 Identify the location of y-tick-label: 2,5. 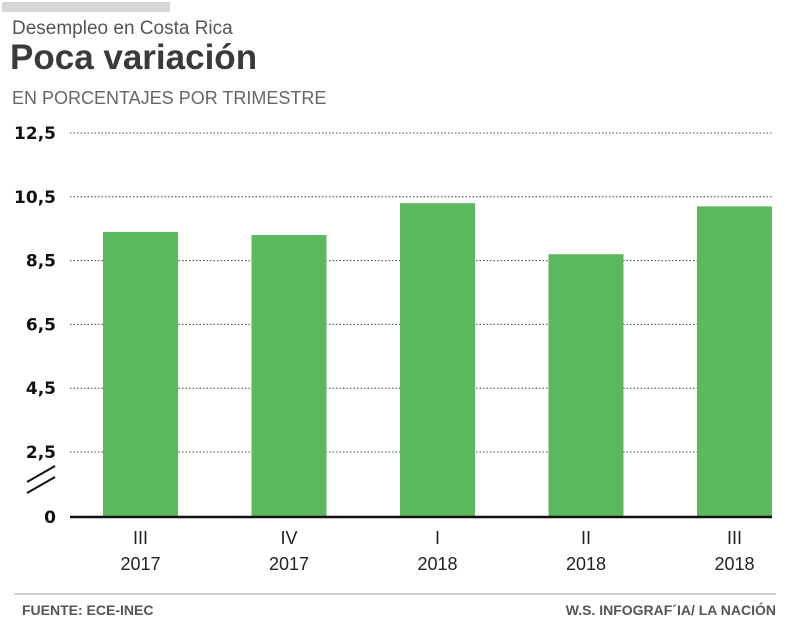
(41, 453).